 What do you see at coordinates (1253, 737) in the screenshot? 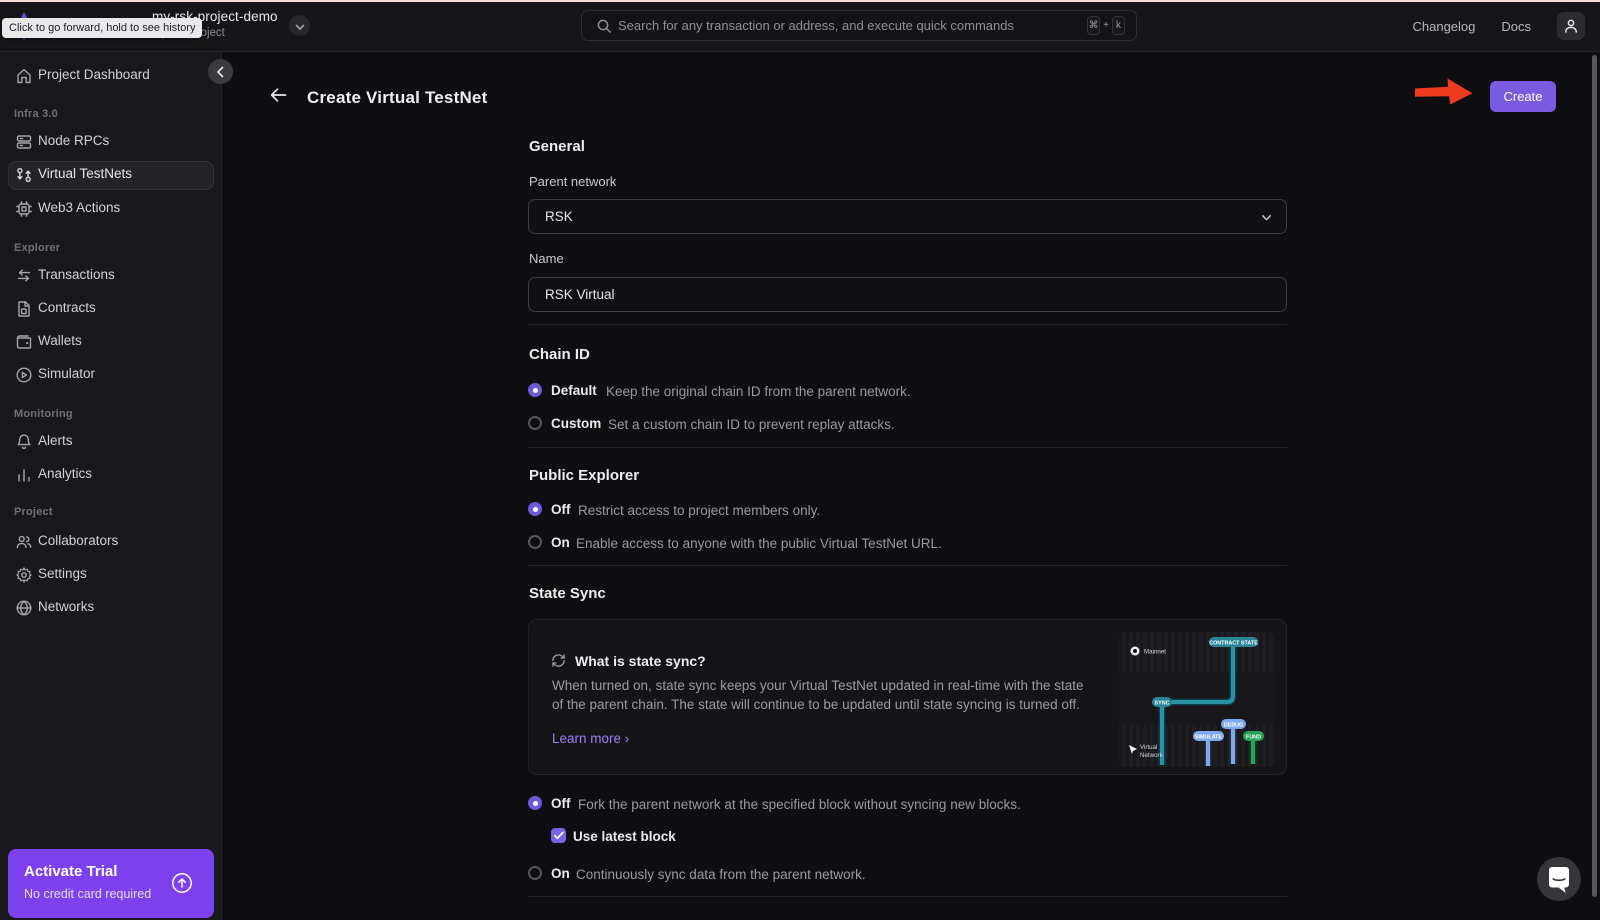
I see `svg-text: FUND` at bounding box center [1253, 737].